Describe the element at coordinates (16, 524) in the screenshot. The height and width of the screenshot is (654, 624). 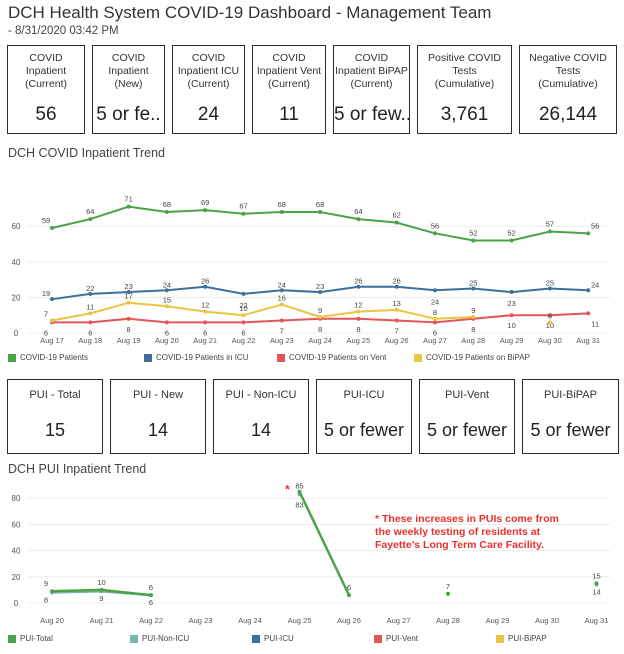
I see `y-tick-label: 60` at that location.